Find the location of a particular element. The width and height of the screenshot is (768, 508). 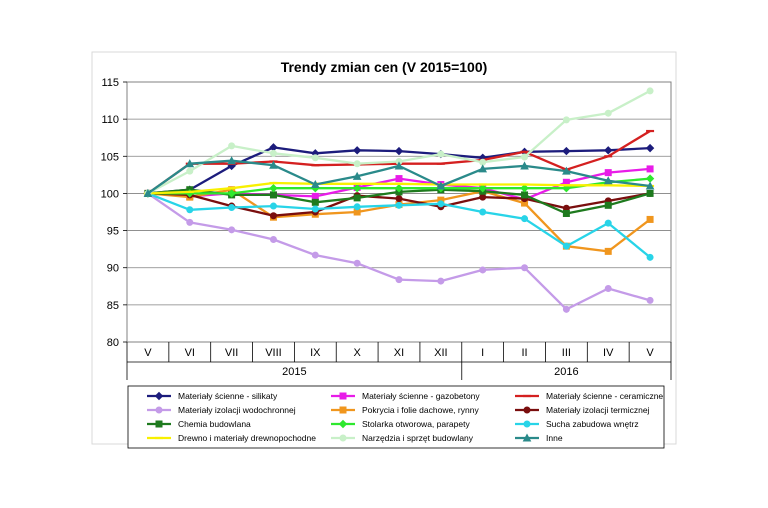

legend-label: Materiały izolacji wodochronnej is located at coordinates (237, 410).